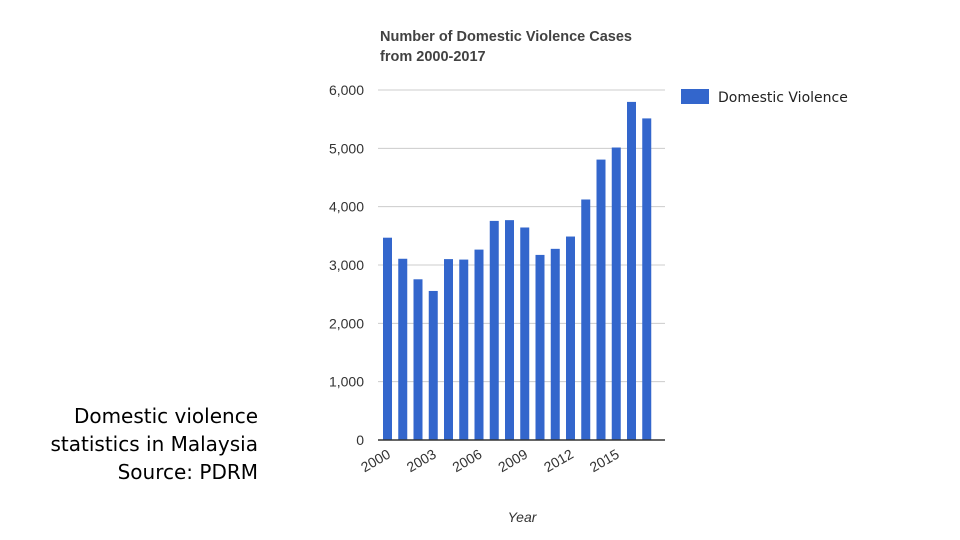 The height and width of the screenshot is (540, 960). What do you see at coordinates (570, 338) in the screenshot?
I see `bar-2012` at bounding box center [570, 338].